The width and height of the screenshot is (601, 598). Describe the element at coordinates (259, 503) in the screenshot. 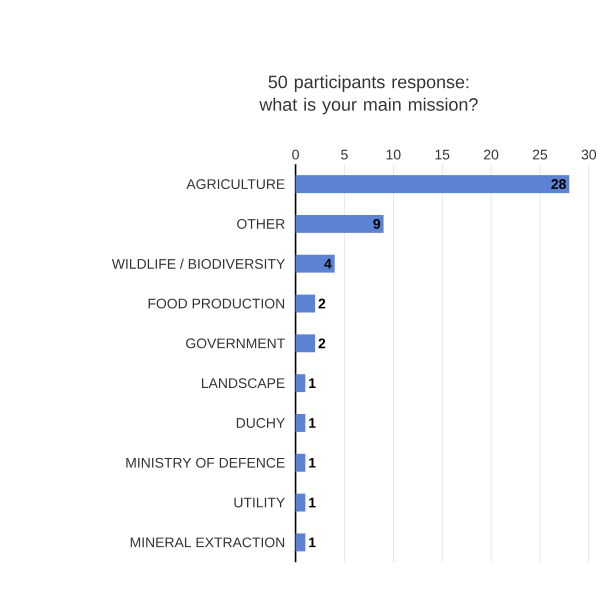

I see `y-tick-label: UTILITY` at that location.